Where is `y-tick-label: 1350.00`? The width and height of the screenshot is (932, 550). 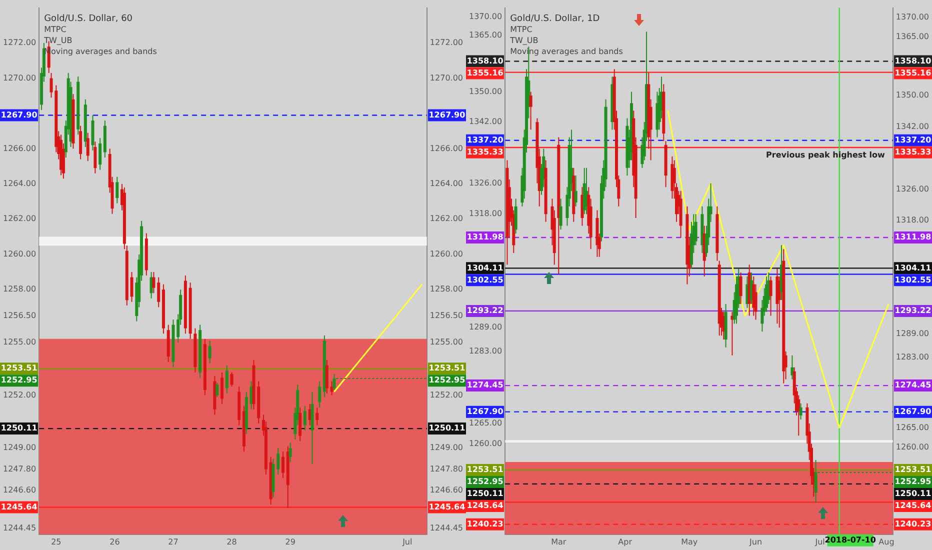 y-tick-label: 1350.00 is located at coordinates (485, 91).